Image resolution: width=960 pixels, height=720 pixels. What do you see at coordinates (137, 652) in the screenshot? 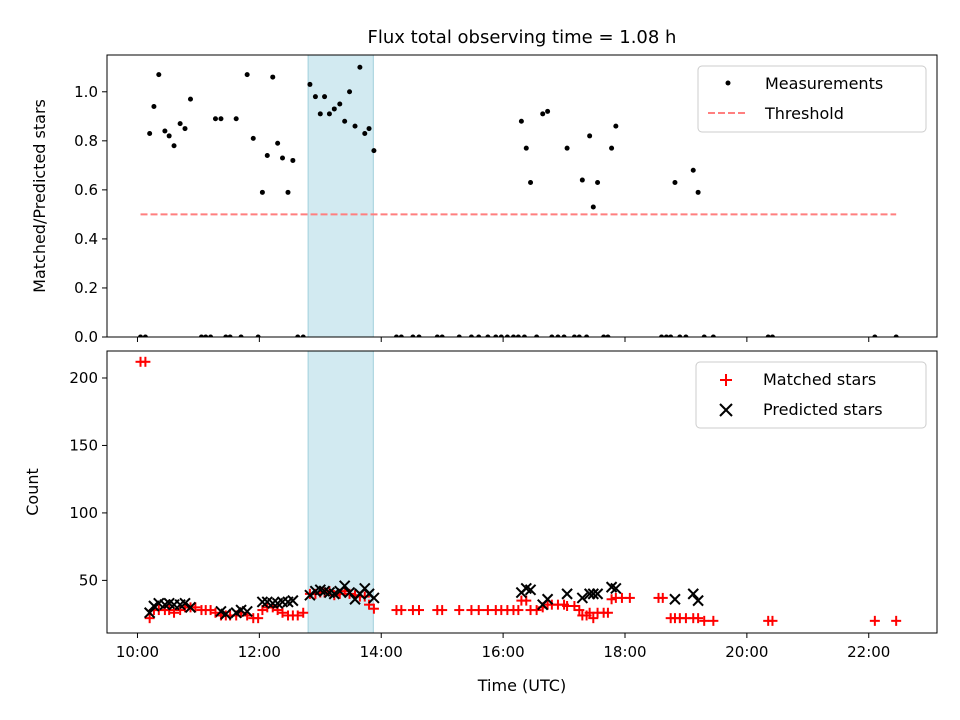
I see `x-tick-label: 10:00` at bounding box center [137, 652].